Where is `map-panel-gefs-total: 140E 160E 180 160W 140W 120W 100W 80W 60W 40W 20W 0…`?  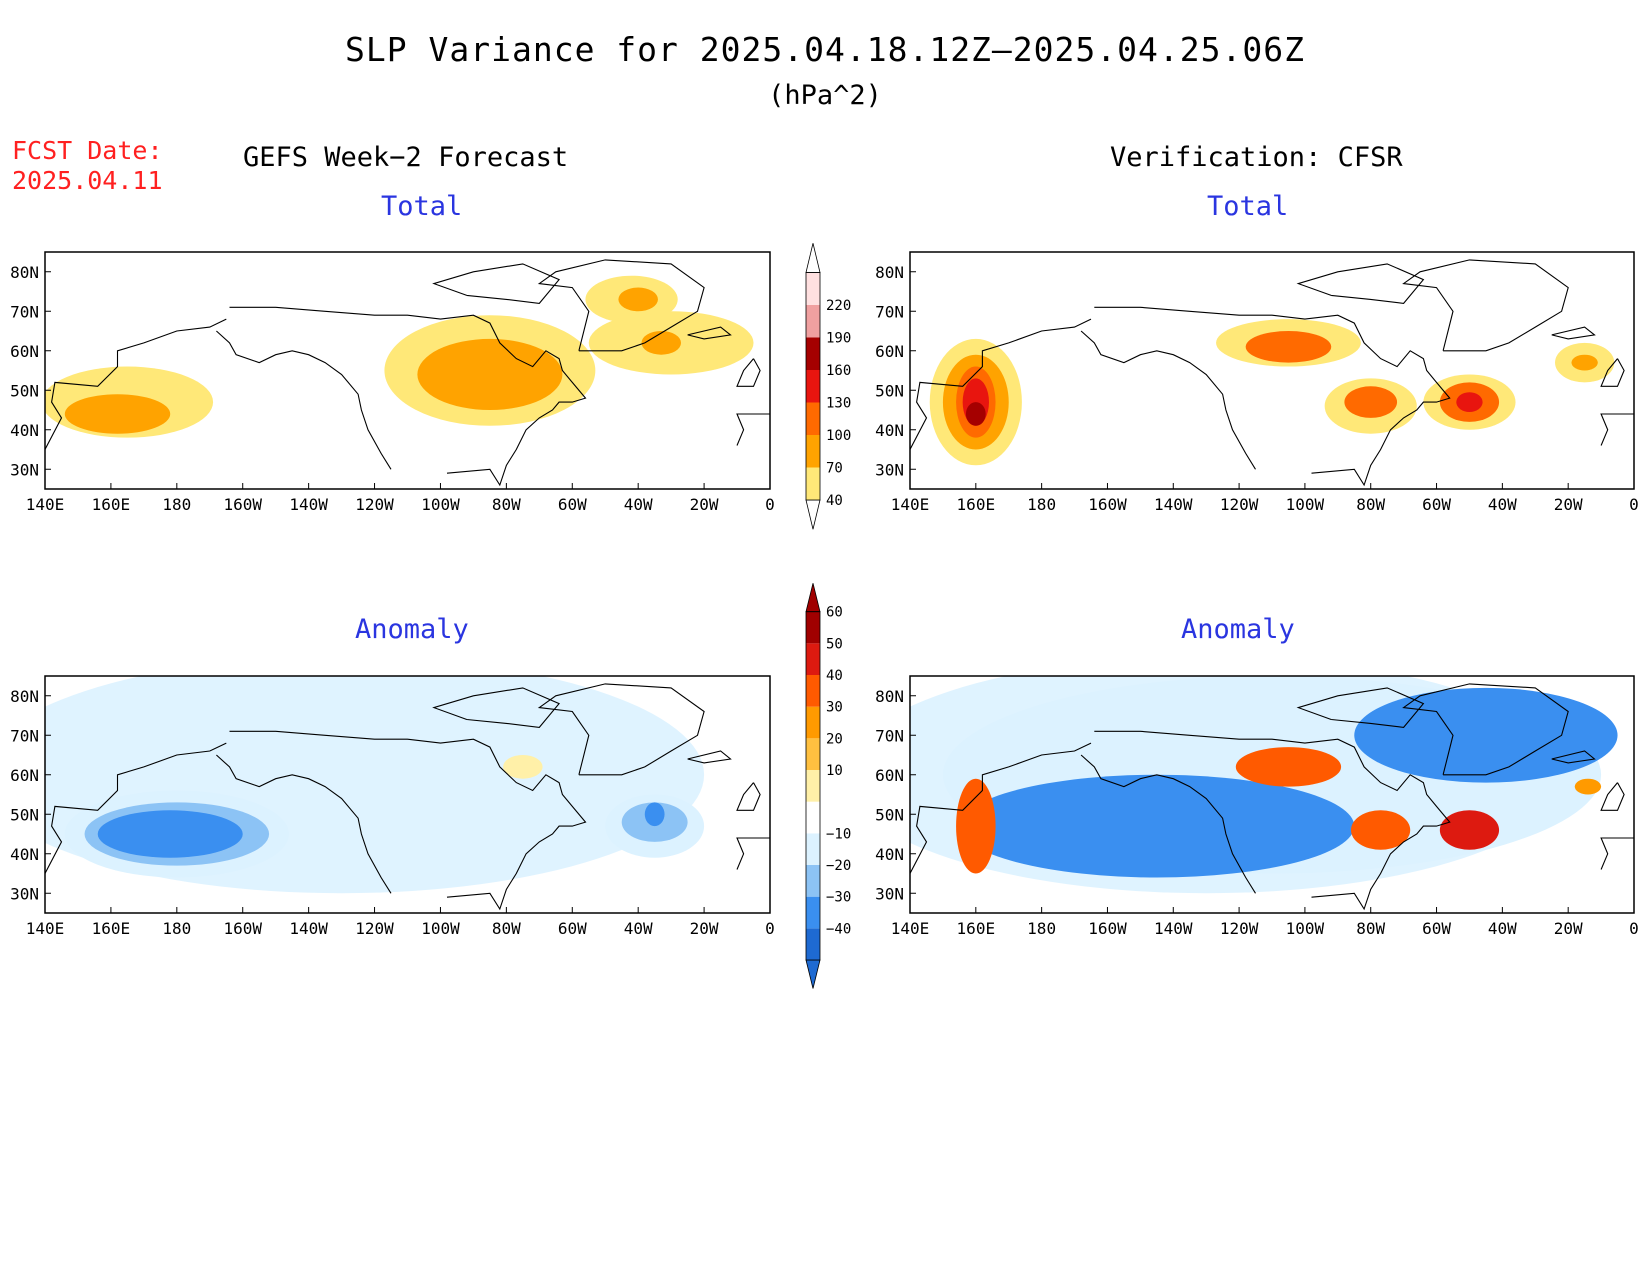 map-panel-gefs-total: 140E 160E 180 160W 140W 120W 100W 80W 60W 40W 20W 0… is located at coordinates (392, 382).